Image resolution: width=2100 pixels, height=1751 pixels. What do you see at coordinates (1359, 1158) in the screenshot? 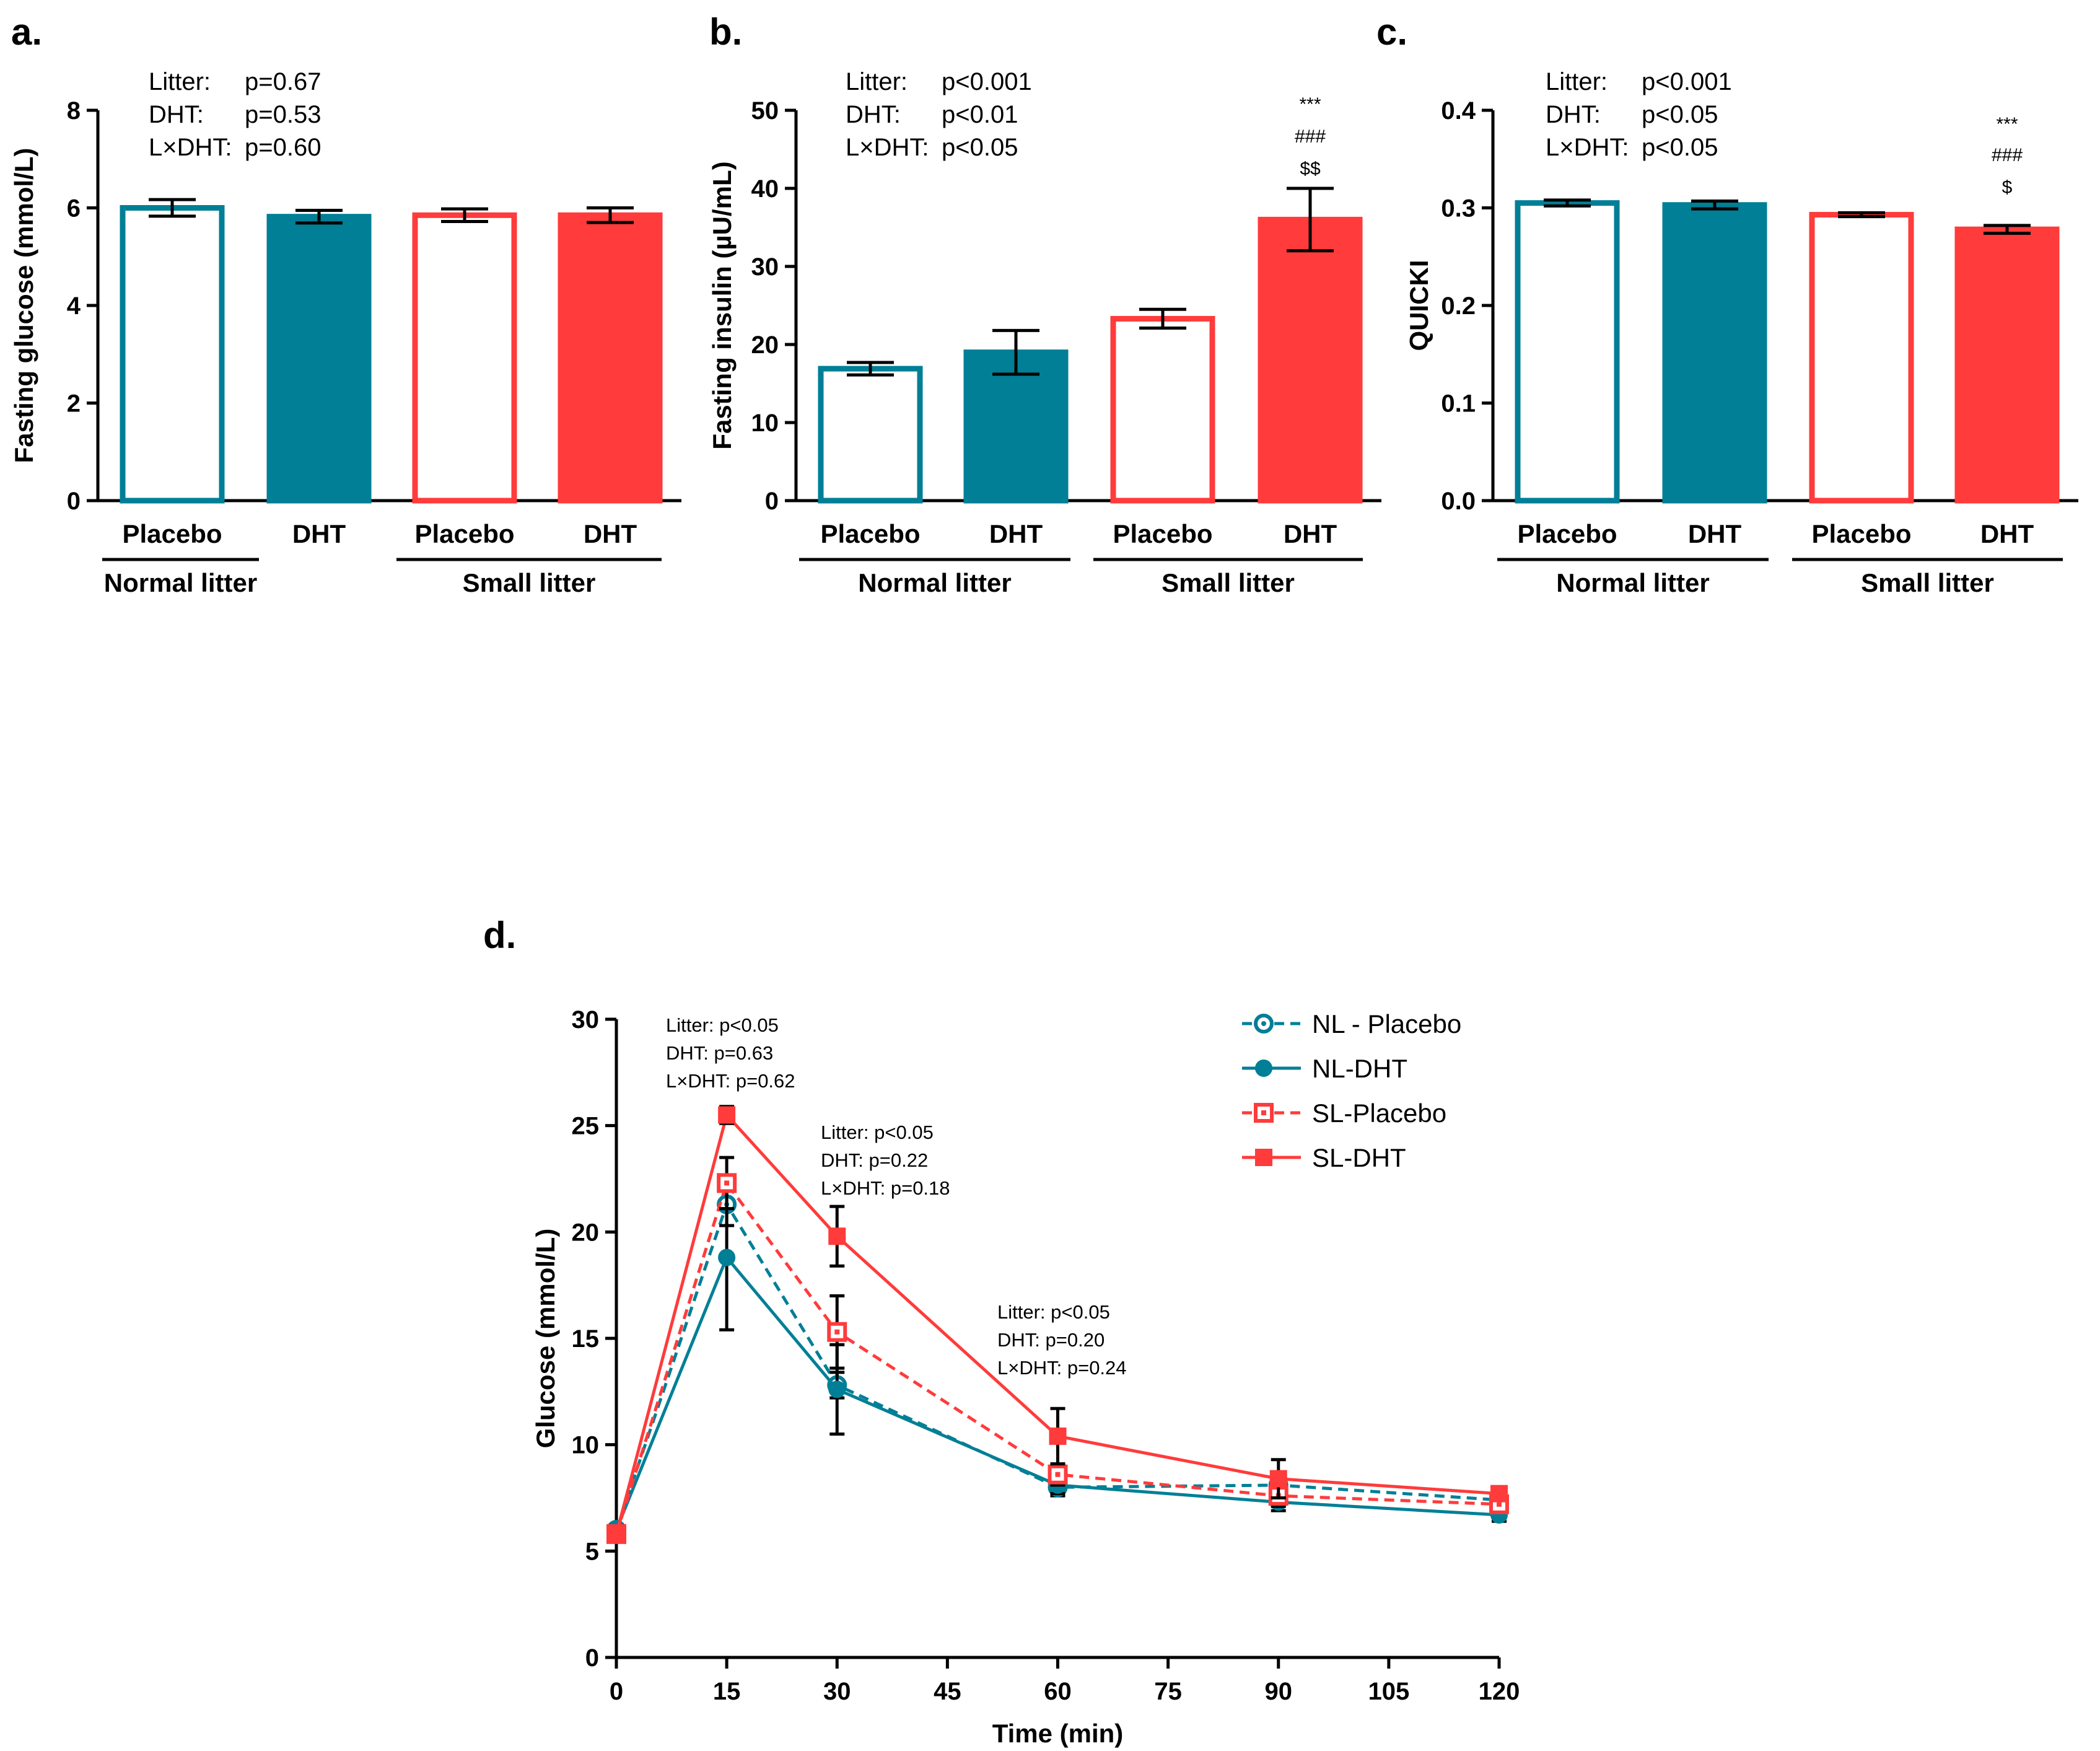
I see `legend-label: SL-DHT` at bounding box center [1359, 1158].